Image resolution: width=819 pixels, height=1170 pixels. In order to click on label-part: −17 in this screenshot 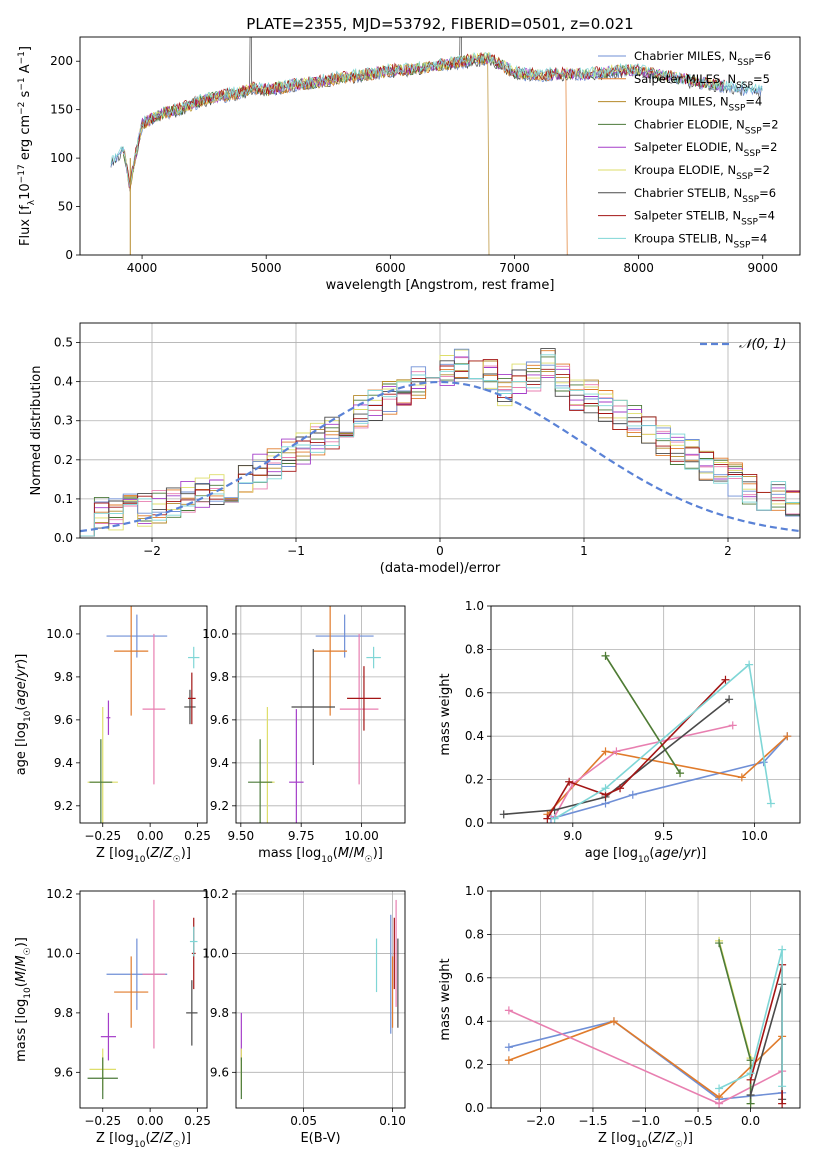, I will do `click(22, 173)`.